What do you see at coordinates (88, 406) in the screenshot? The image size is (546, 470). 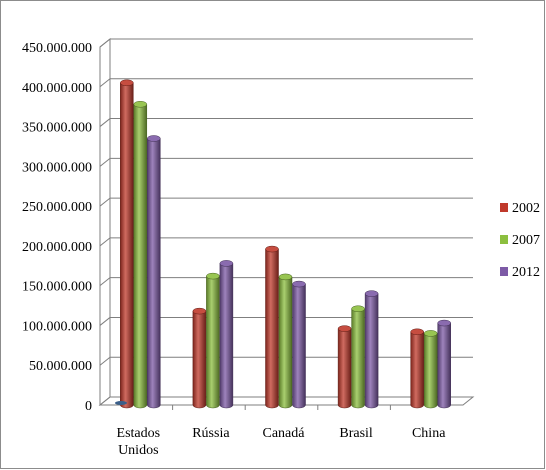 I see `y-tick-label: 0` at bounding box center [88, 406].